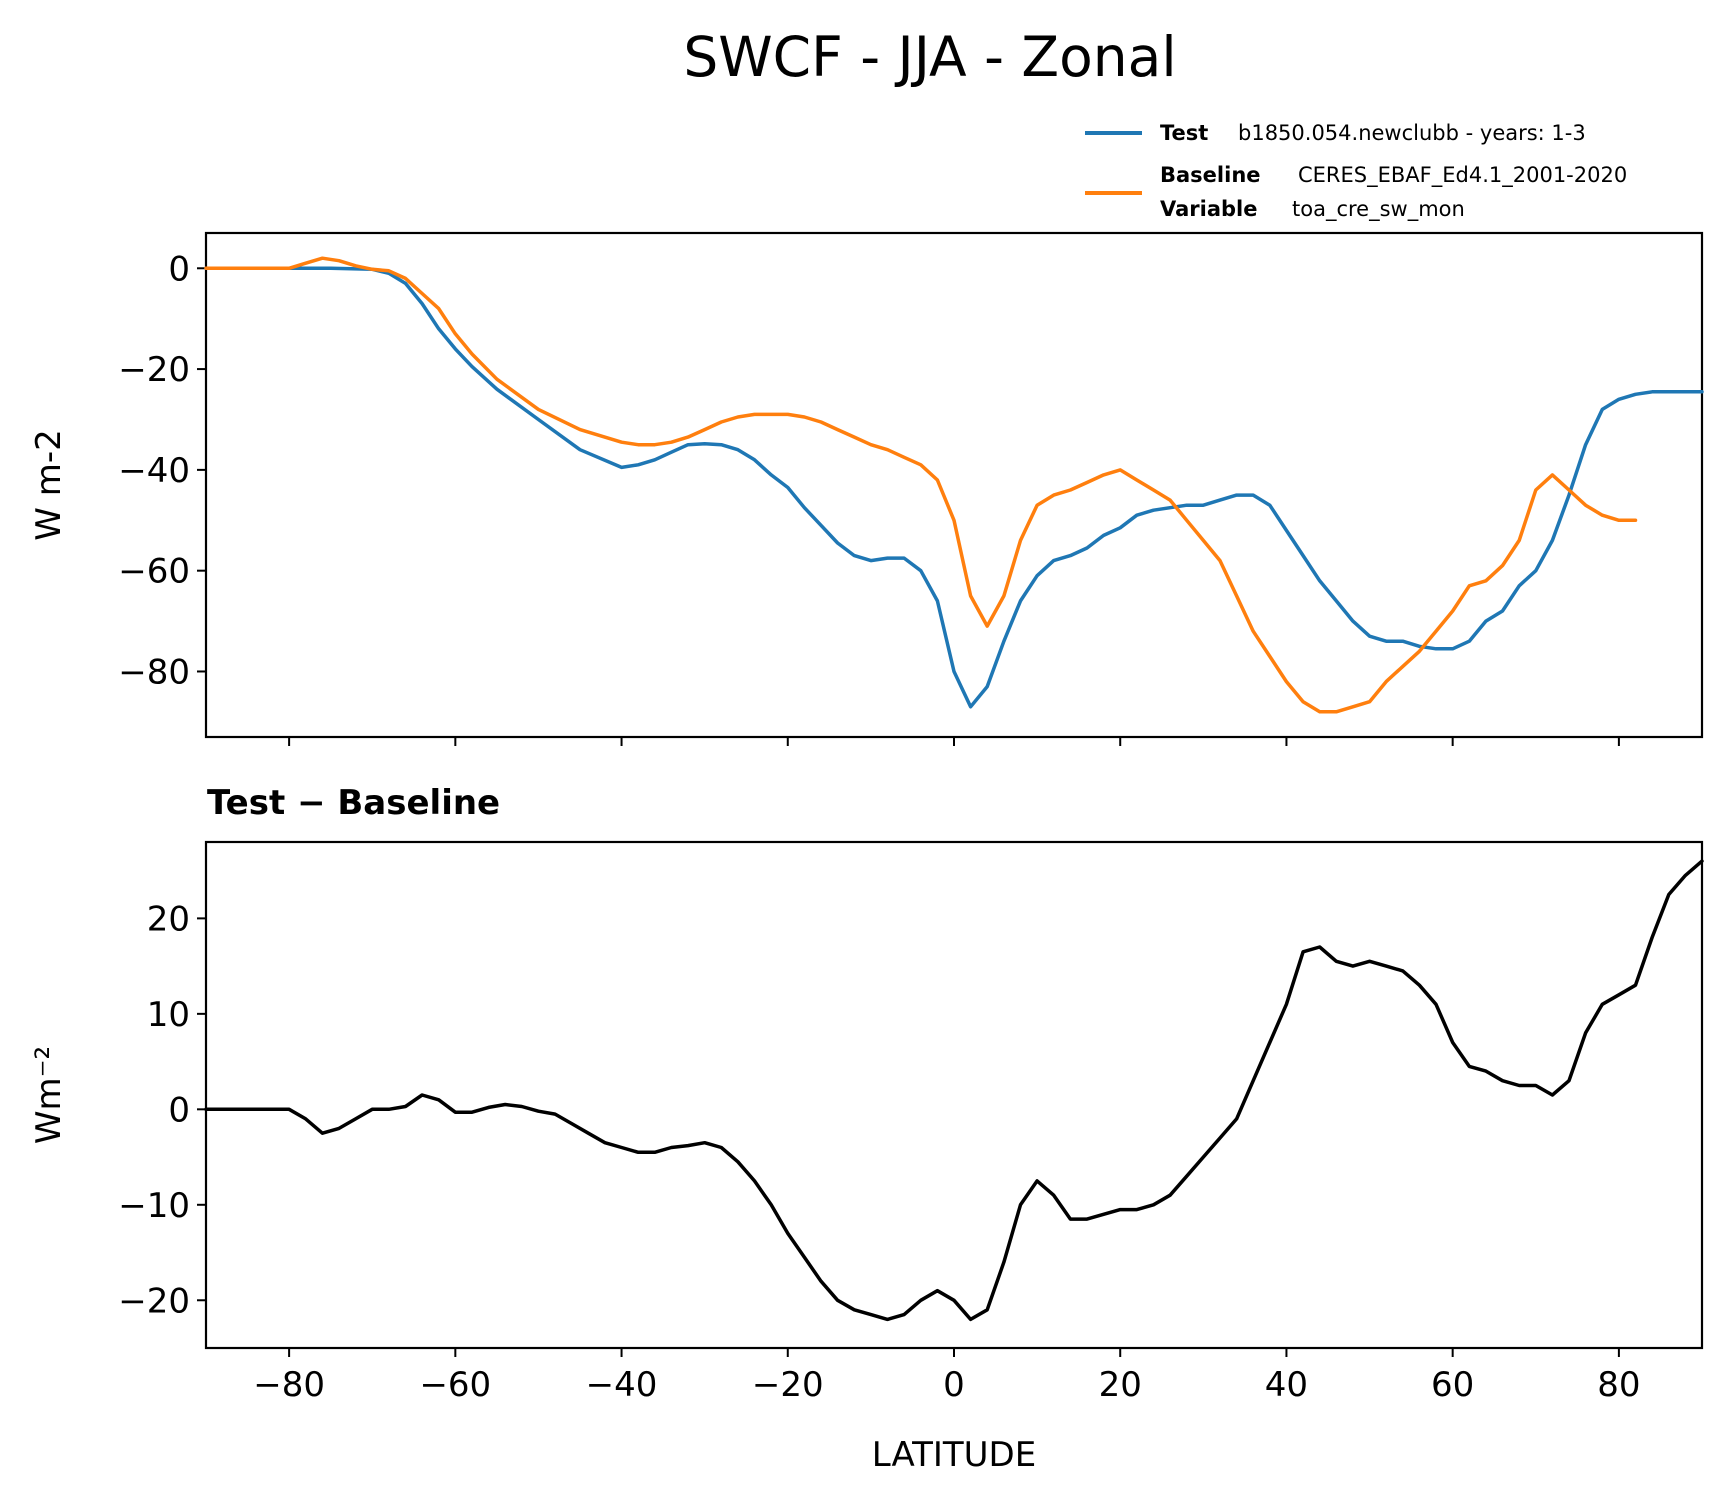 The width and height of the screenshot is (1722, 1496). I want to click on bottom-x-ticks: −80 −60 −40 −20 0 20 40 60 80, so click(947, 1376).